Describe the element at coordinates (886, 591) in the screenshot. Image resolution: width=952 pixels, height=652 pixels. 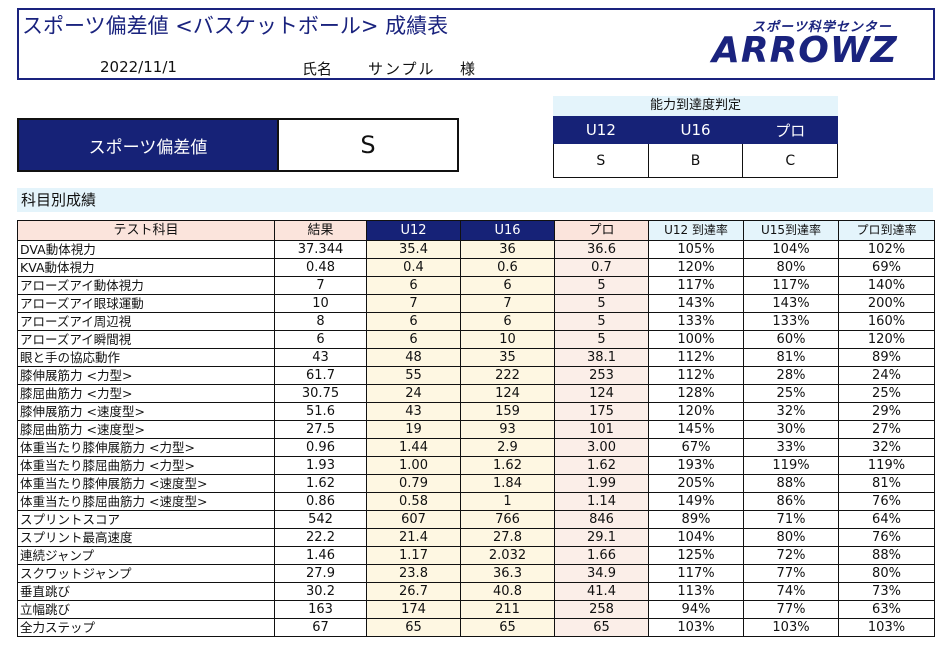
I see `pro-rate-cell: 73%` at that location.